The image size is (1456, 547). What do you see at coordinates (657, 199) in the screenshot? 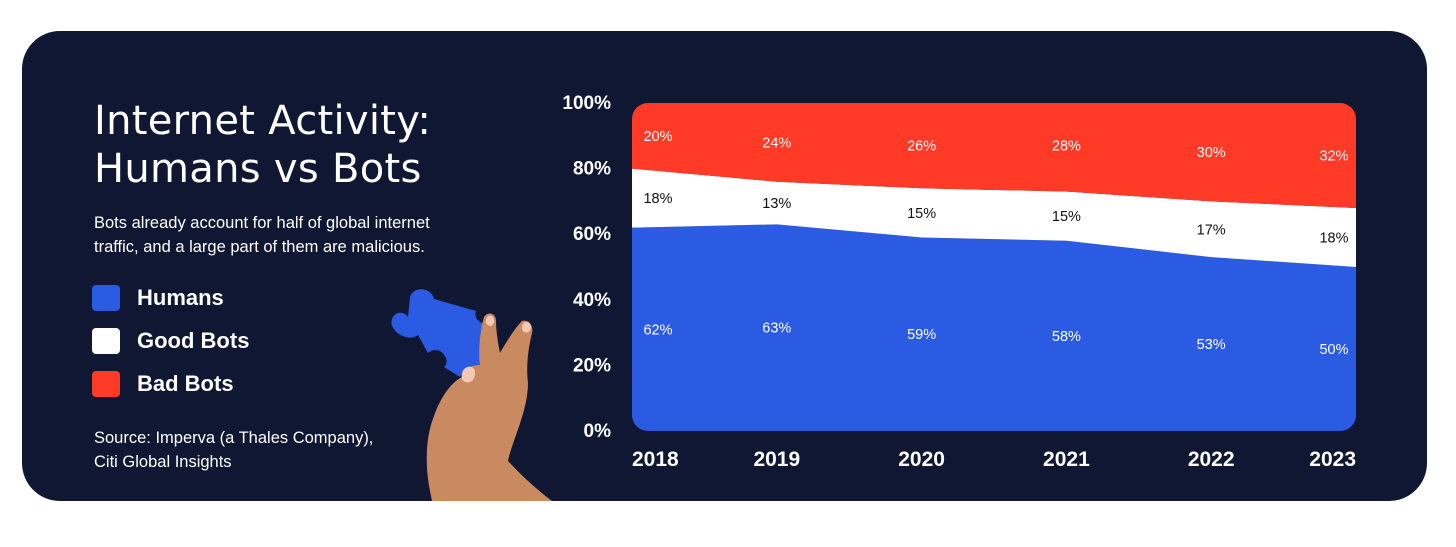
I see `data-label-good-bots-2018: 18%` at bounding box center [657, 199].